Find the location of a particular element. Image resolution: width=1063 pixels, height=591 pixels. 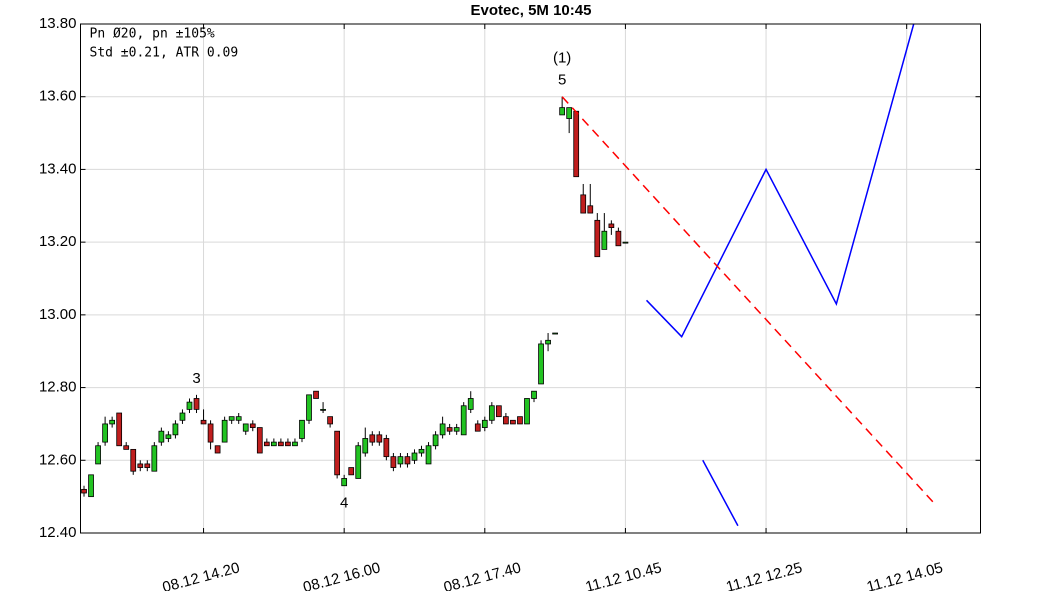

y-tick-label: 12.80 is located at coordinates (58, 387).